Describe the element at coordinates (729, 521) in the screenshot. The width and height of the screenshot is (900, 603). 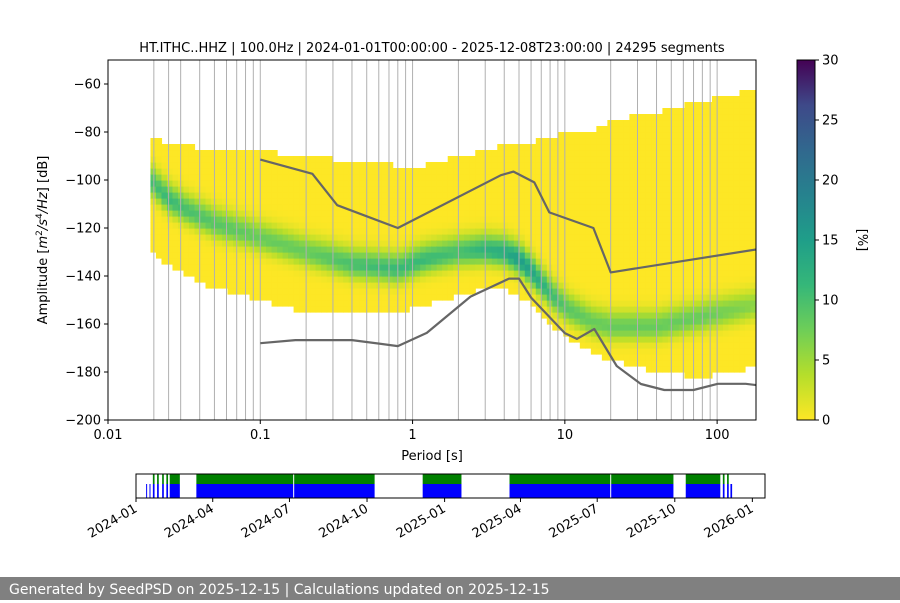
I see `timeline-tick-label: 2026-01` at that location.